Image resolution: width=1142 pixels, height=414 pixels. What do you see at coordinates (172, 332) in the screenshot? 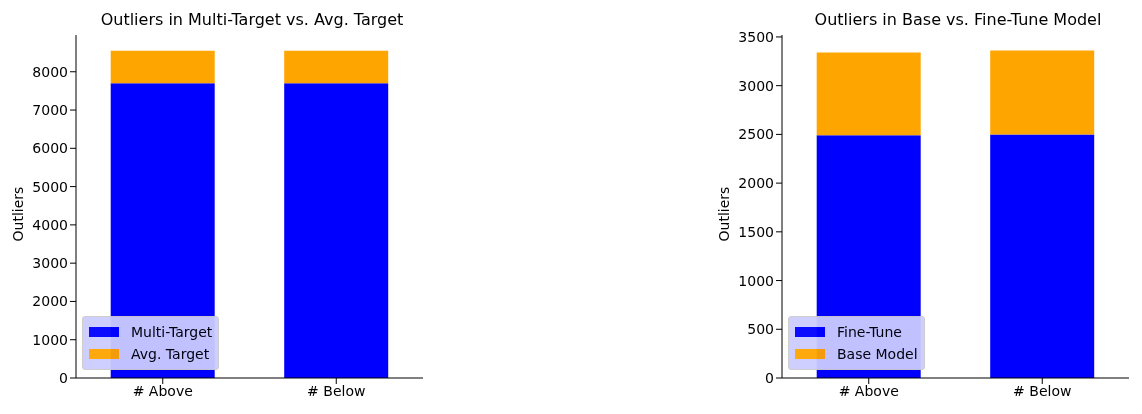
I see `legend-label: Multi-Target` at bounding box center [172, 332].